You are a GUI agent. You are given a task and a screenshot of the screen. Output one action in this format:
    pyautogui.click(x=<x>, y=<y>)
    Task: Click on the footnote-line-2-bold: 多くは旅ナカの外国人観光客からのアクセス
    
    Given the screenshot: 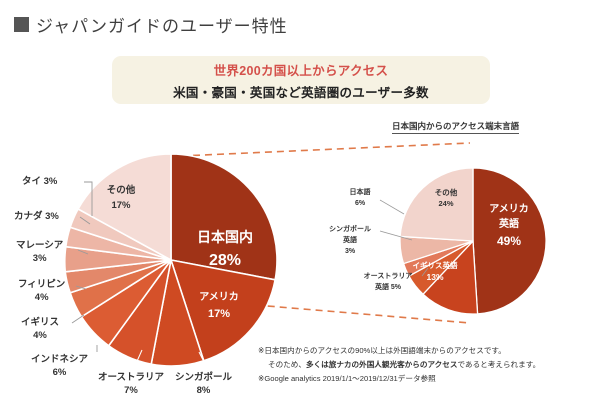 What is the action you would take?
    pyautogui.click(x=381, y=365)
    